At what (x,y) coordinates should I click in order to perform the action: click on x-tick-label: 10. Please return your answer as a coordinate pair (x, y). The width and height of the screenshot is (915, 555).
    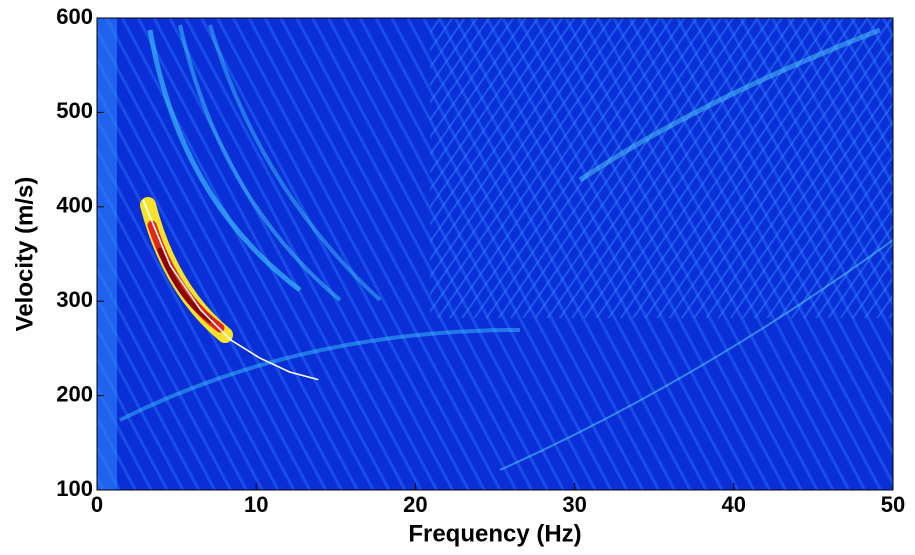
    Looking at the image, I should click on (256, 504).